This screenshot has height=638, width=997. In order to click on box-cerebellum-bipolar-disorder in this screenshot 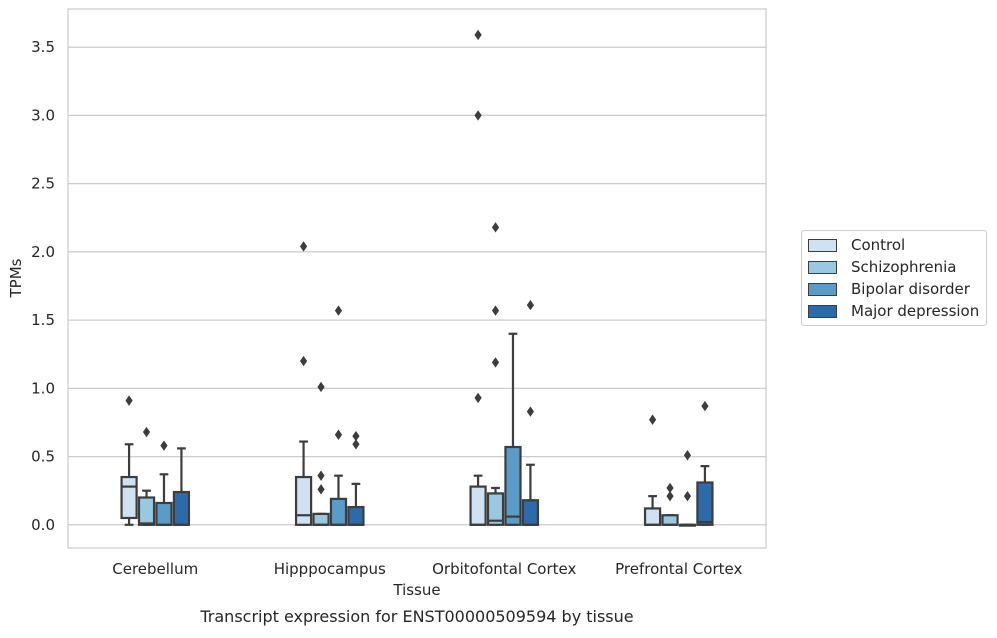, I will do `click(164, 483)`.